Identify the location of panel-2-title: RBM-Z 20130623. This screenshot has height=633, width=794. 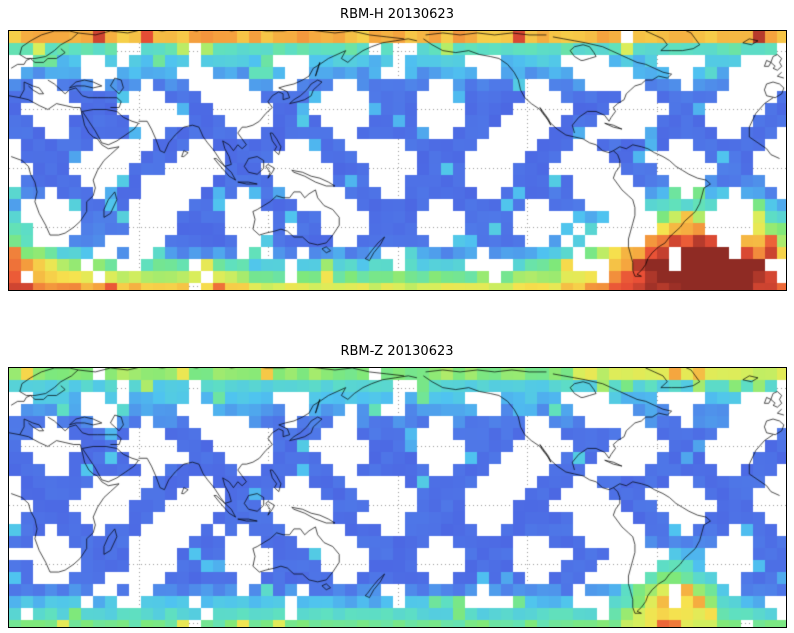
(397, 351).